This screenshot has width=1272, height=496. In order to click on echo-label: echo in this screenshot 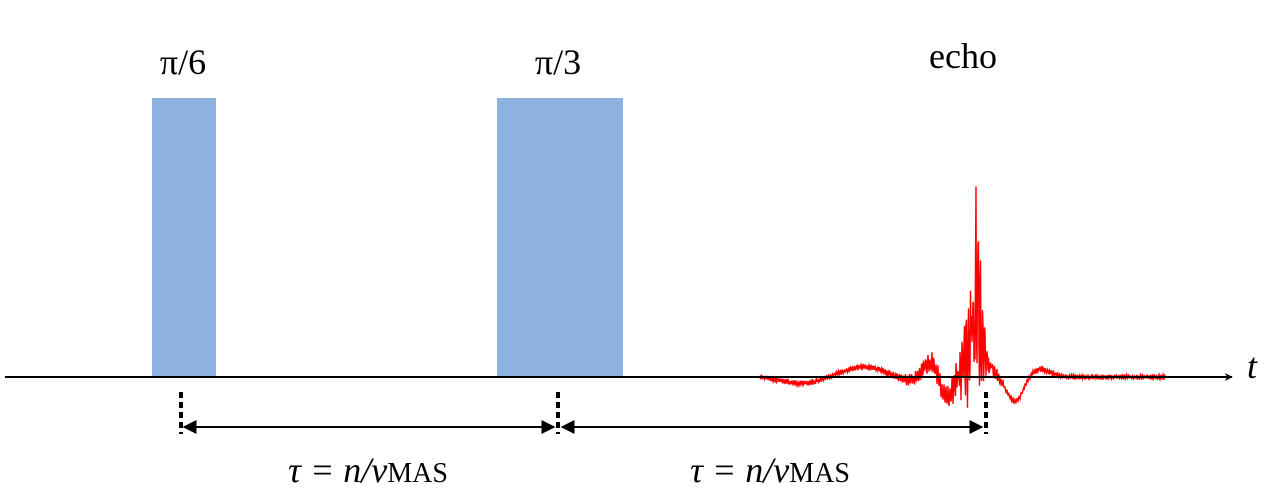, I will do `click(963, 56)`.